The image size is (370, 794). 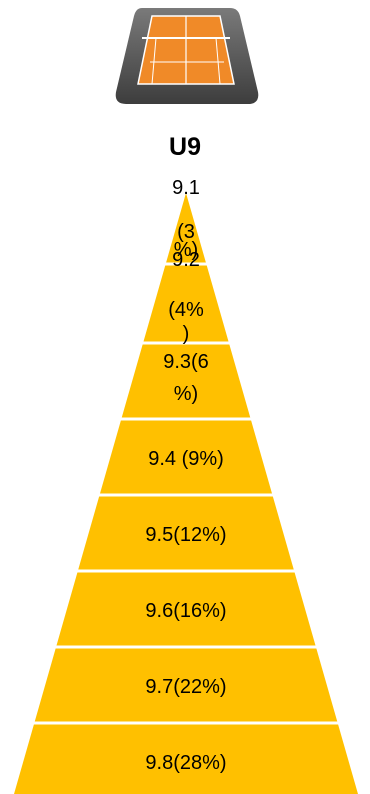 I want to click on level-label-line: 9.2, so click(x=186, y=260).